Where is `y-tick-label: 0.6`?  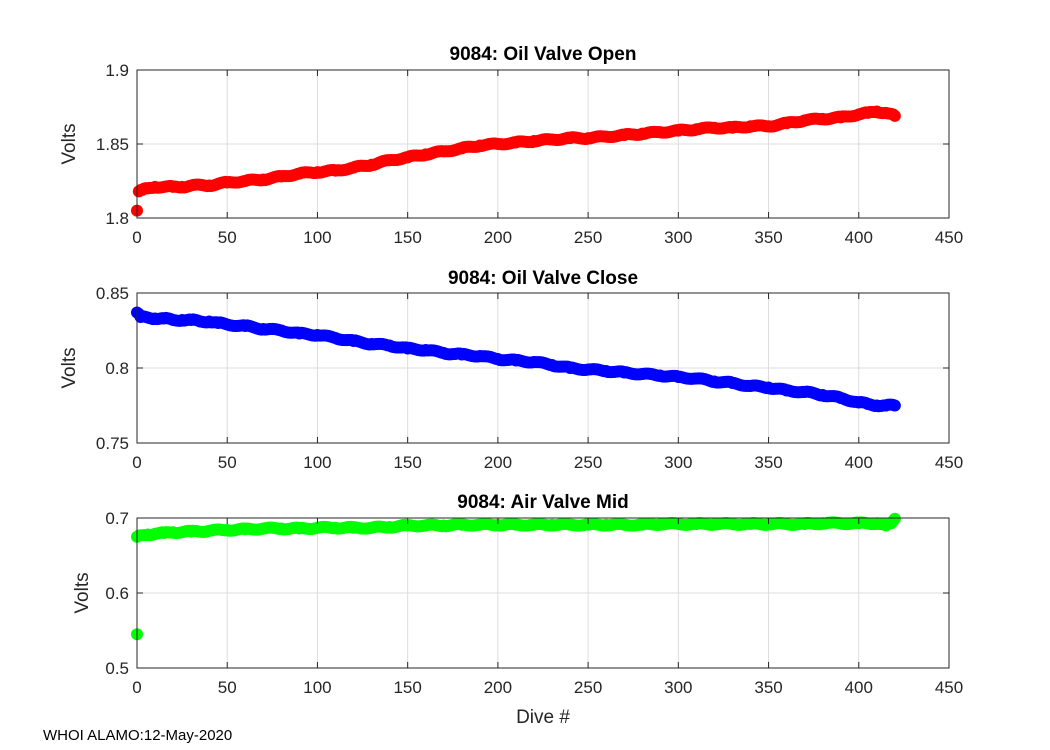 y-tick-label: 0.6 is located at coordinates (117, 593).